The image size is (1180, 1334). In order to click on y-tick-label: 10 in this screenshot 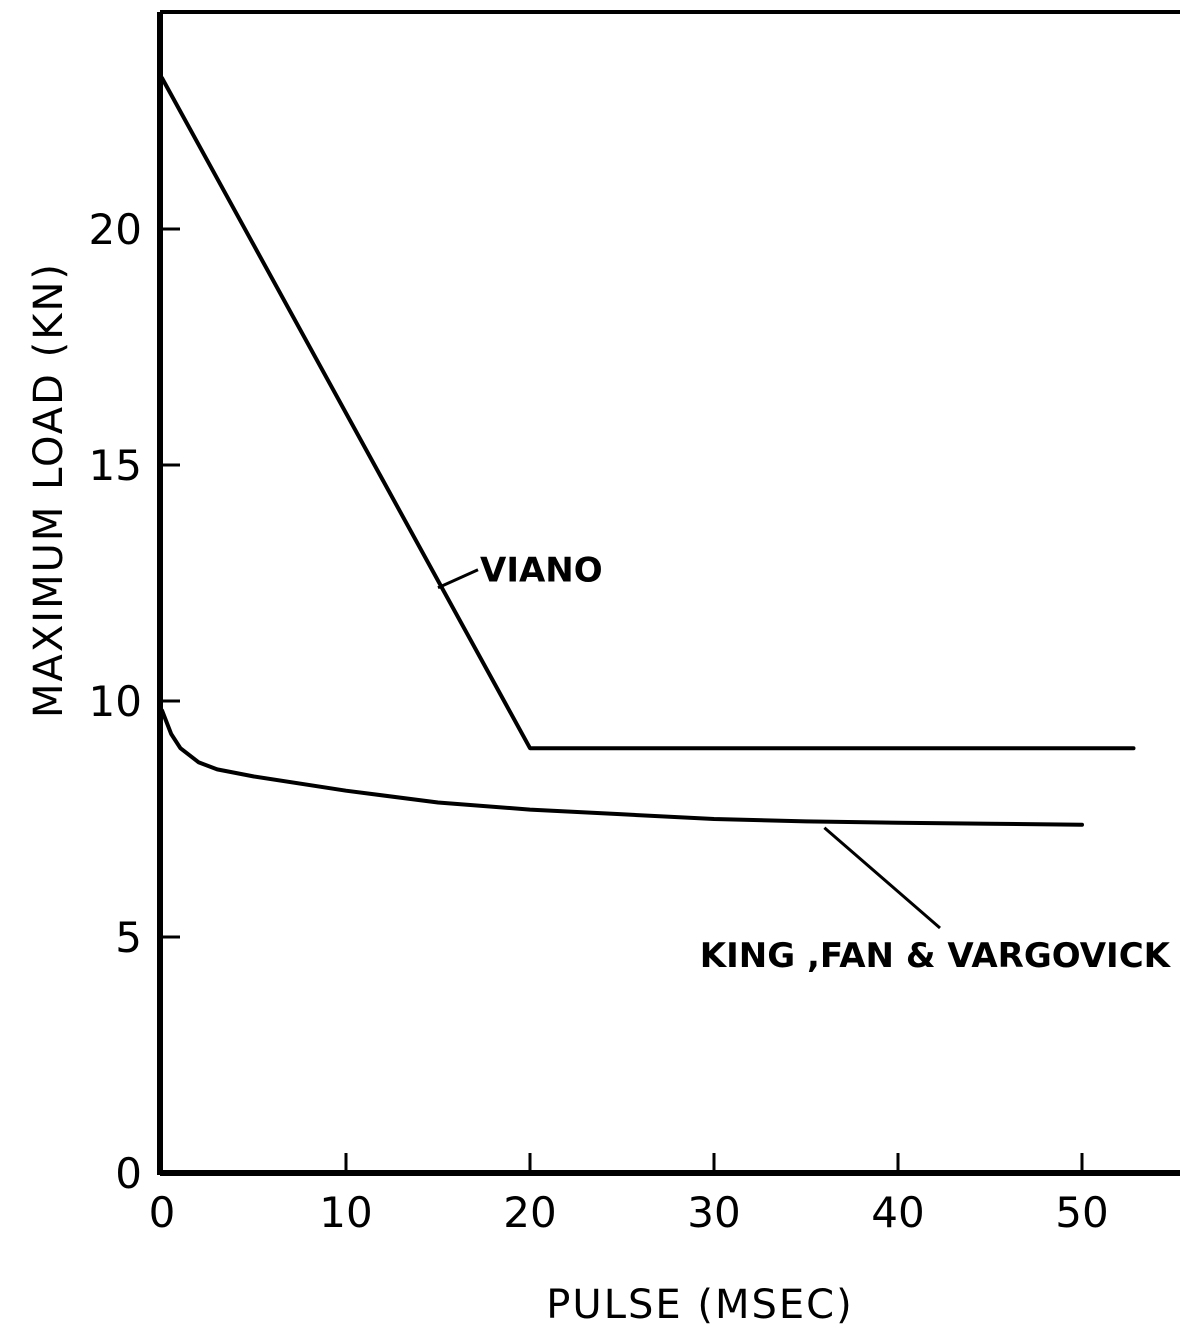, I will do `click(115, 701)`.